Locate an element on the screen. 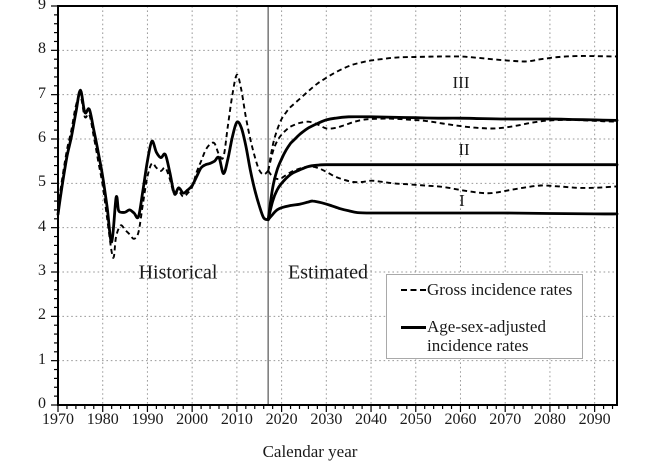 Image resolution: width=648 pixels, height=468 pixels. legend-adjusted-line1: Age-sex-adjusted is located at coordinates (486, 326).